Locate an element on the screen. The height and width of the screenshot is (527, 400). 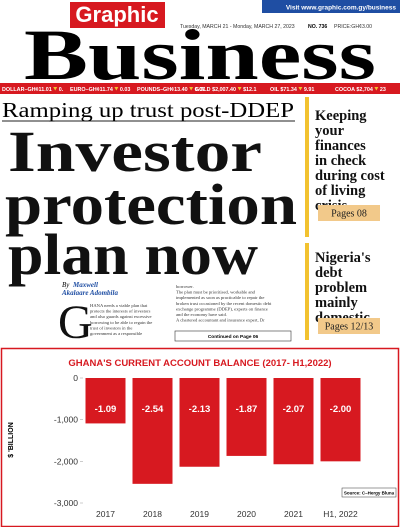
masthead: Business is located at coordinates (200, 55).